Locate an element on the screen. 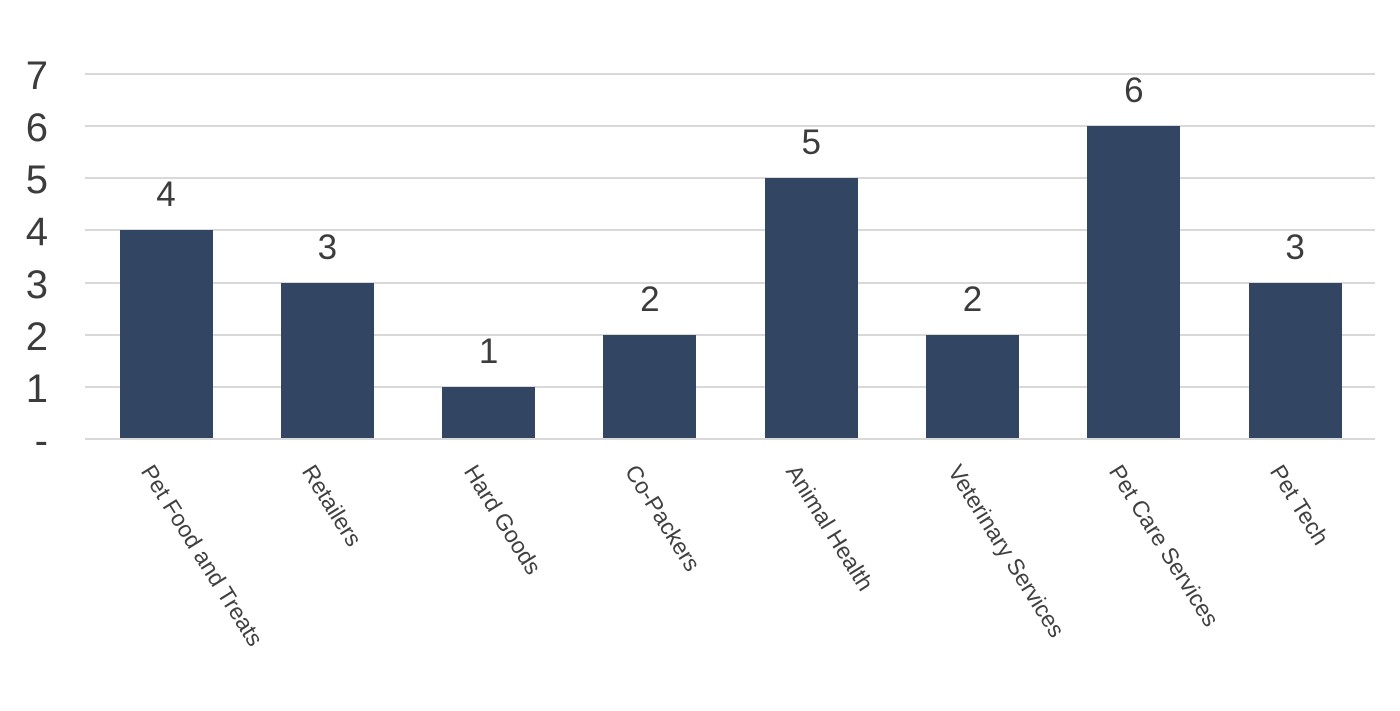 The height and width of the screenshot is (711, 1400). x-category-label-1: Retailers is located at coordinates (332, 505).